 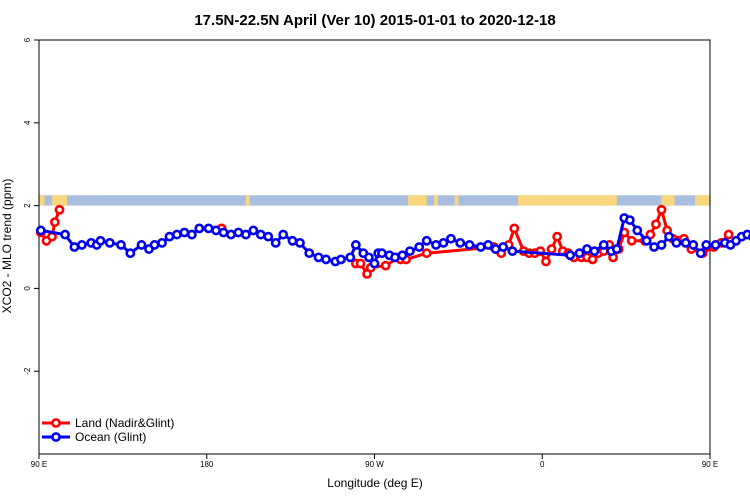 What do you see at coordinates (27, 205) in the screenshot?
I see `y-tick-label-2: 2` at bounding box center [27, 205].